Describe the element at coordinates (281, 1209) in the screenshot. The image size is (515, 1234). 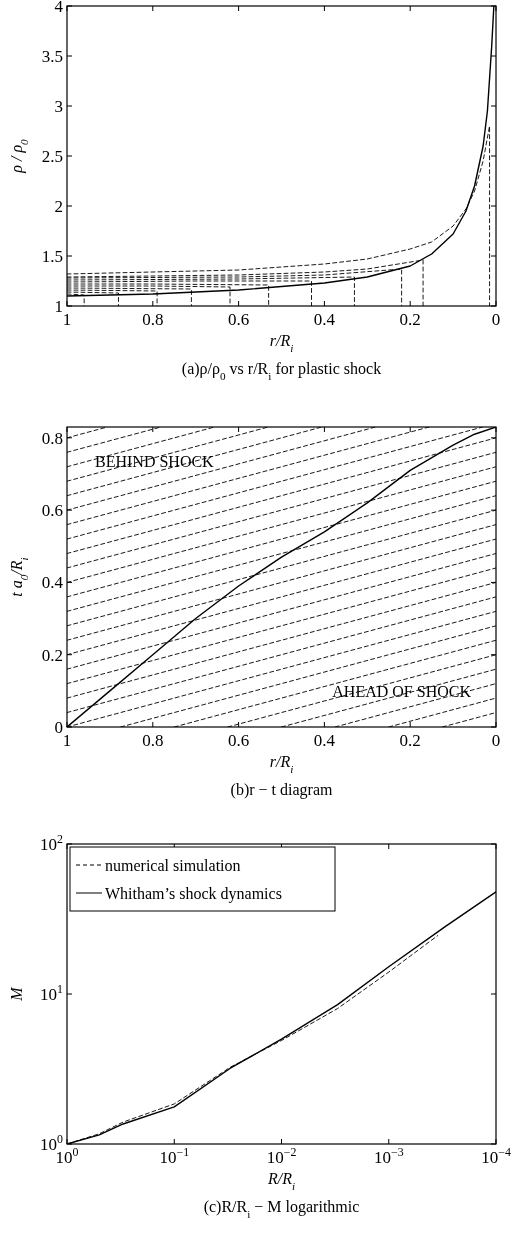
I see `text: (c)R/R$_{i}$ − M logarithmic` at that location.